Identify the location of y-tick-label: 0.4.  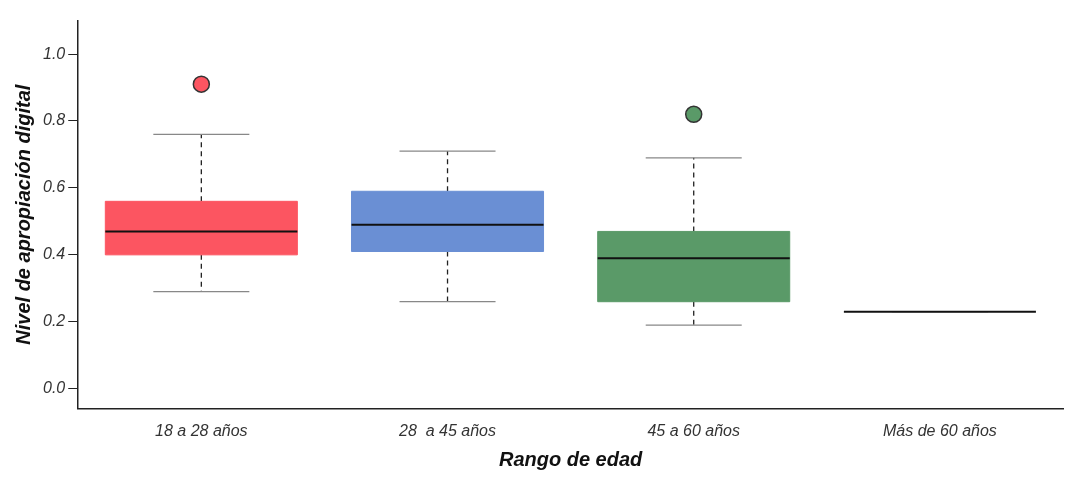
(54, 254).